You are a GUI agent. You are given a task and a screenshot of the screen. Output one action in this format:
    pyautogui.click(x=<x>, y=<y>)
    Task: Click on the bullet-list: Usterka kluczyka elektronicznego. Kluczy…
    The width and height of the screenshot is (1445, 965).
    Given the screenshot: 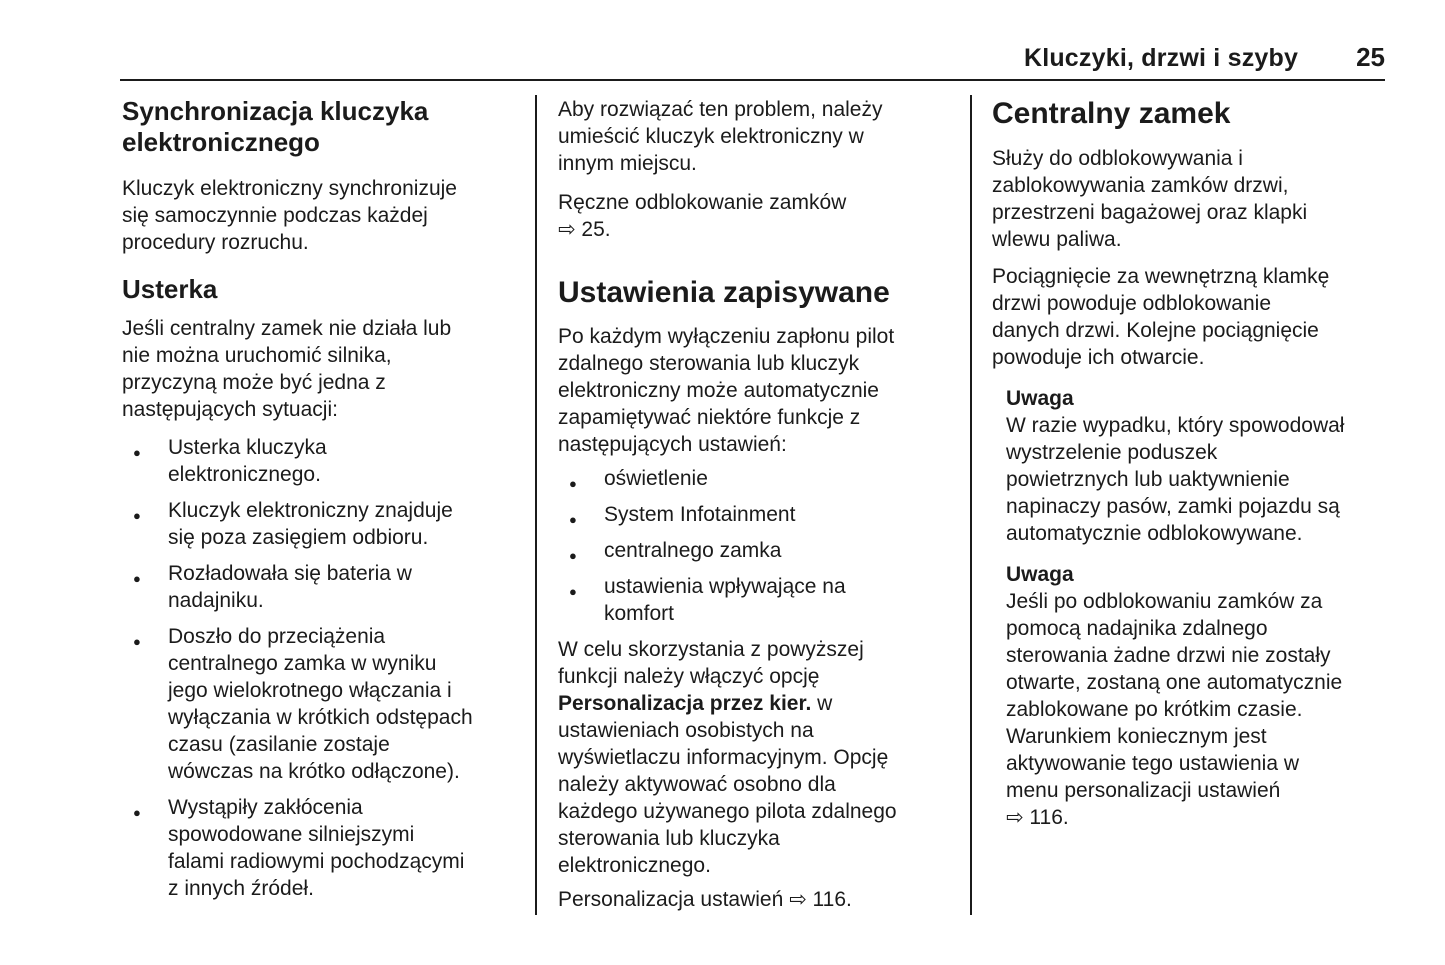 What is the action you would take?
    pyautogui.click(x=319, y=668)
    